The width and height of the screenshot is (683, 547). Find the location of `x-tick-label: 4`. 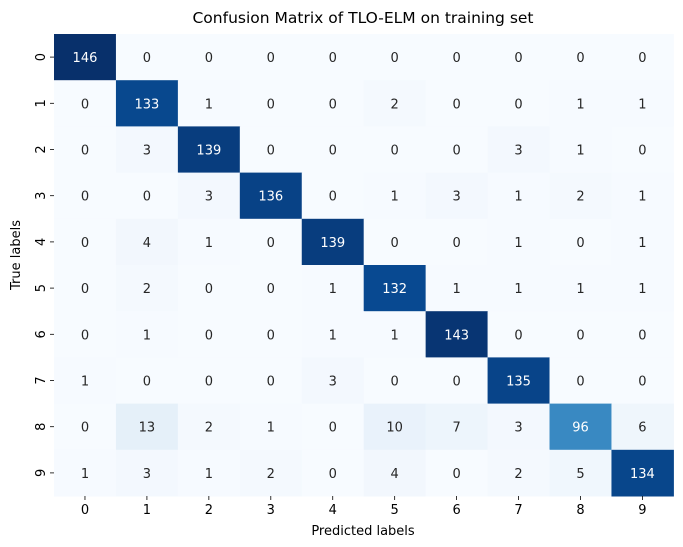

x-tick-label: 4 is located at coordinates (333, 510).